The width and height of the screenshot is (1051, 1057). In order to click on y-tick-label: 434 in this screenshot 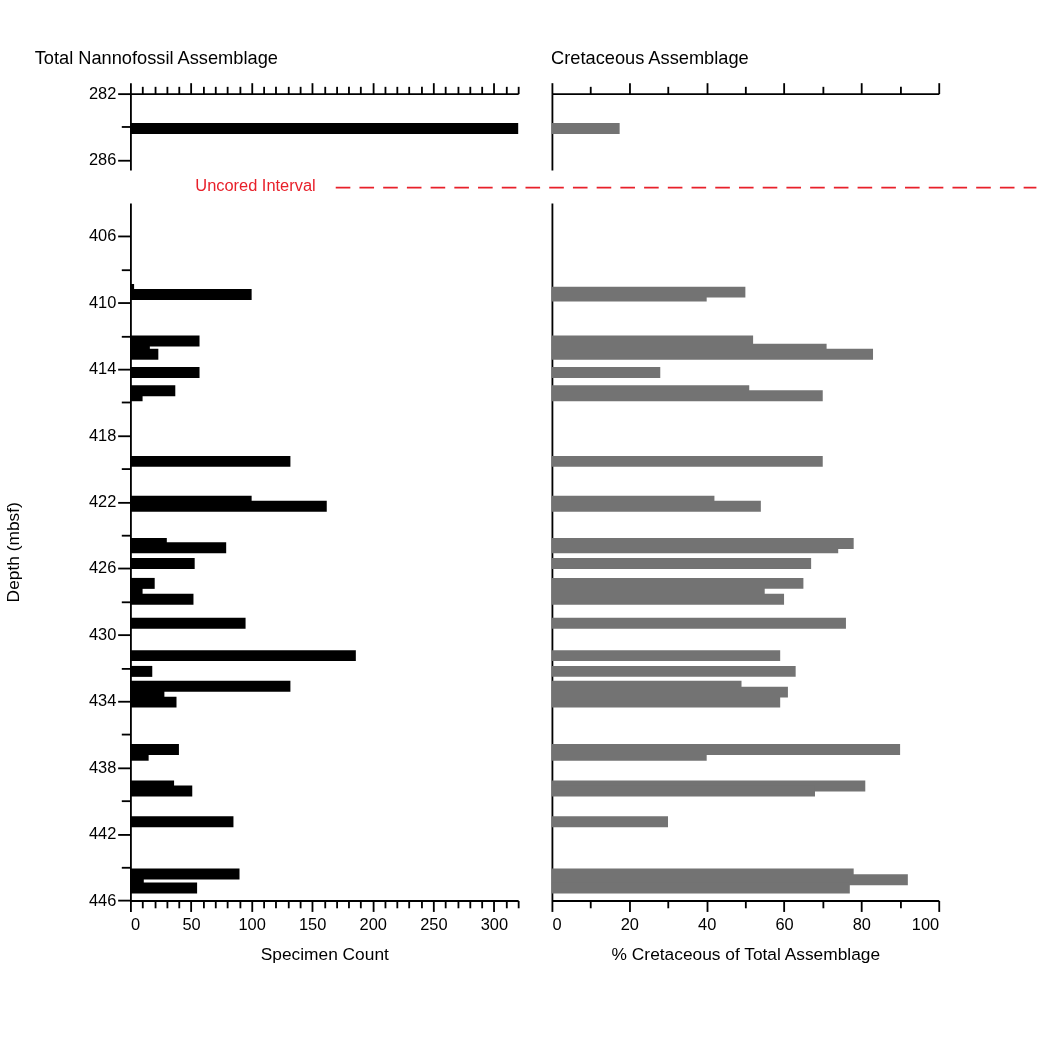, I will do `click(102, 700)`.